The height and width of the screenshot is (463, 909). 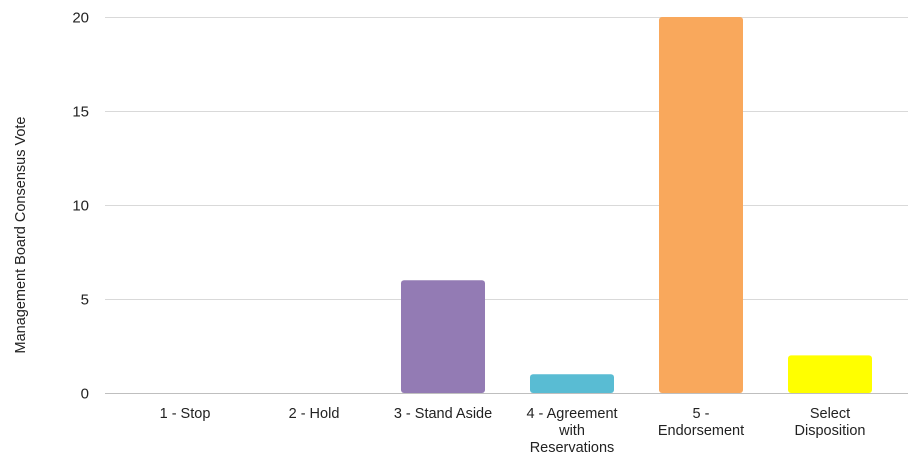 I want to click on x-tick-label: 1 - Stop, so click(x=185, y=414).